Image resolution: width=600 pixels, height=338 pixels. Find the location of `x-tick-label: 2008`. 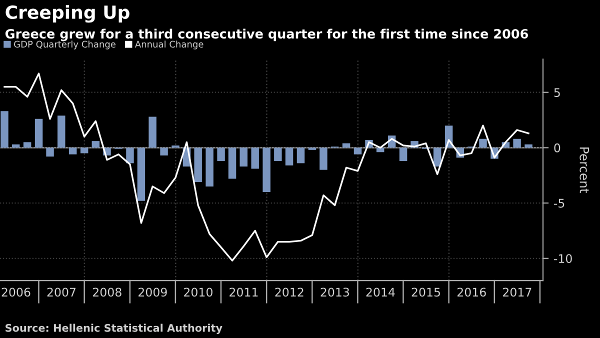

x-tick-label: 2008 is located at coordinates (107, 292).